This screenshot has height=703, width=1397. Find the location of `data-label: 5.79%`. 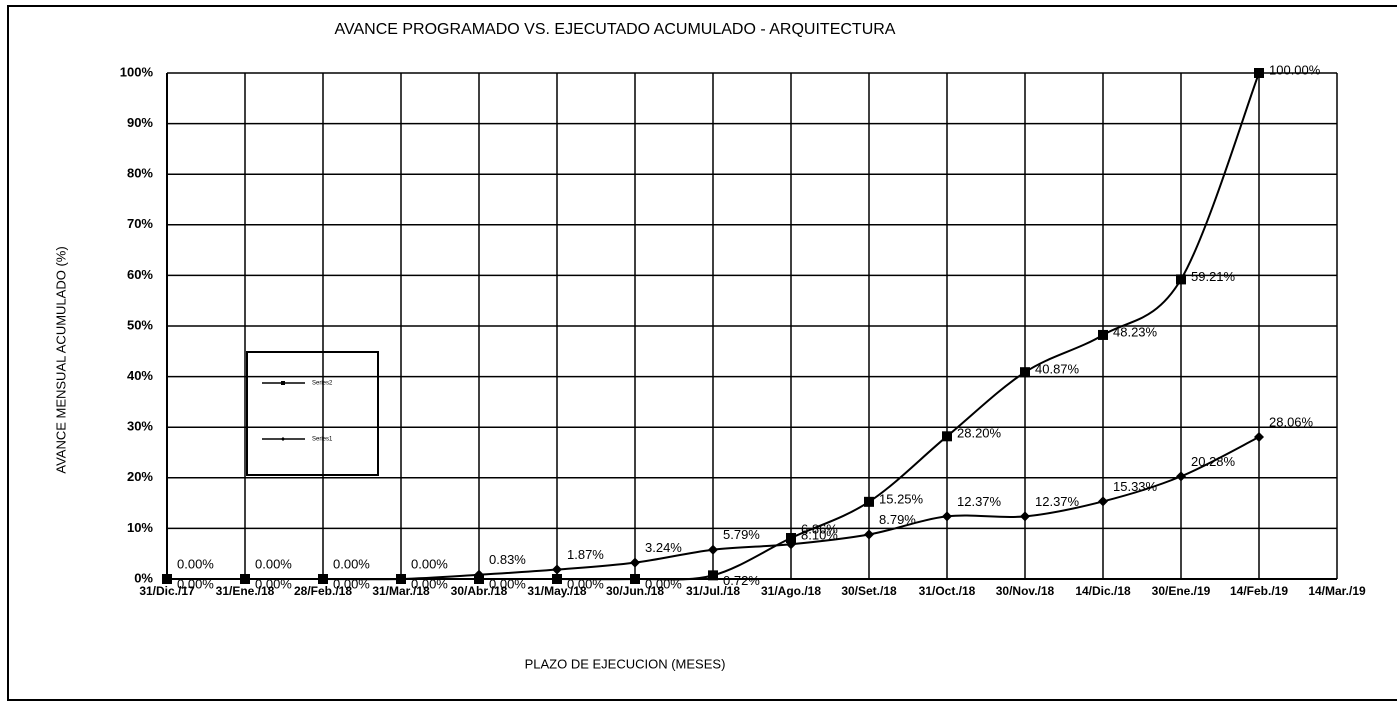

data-label: 5.79% is located at coordinates (741, 534).